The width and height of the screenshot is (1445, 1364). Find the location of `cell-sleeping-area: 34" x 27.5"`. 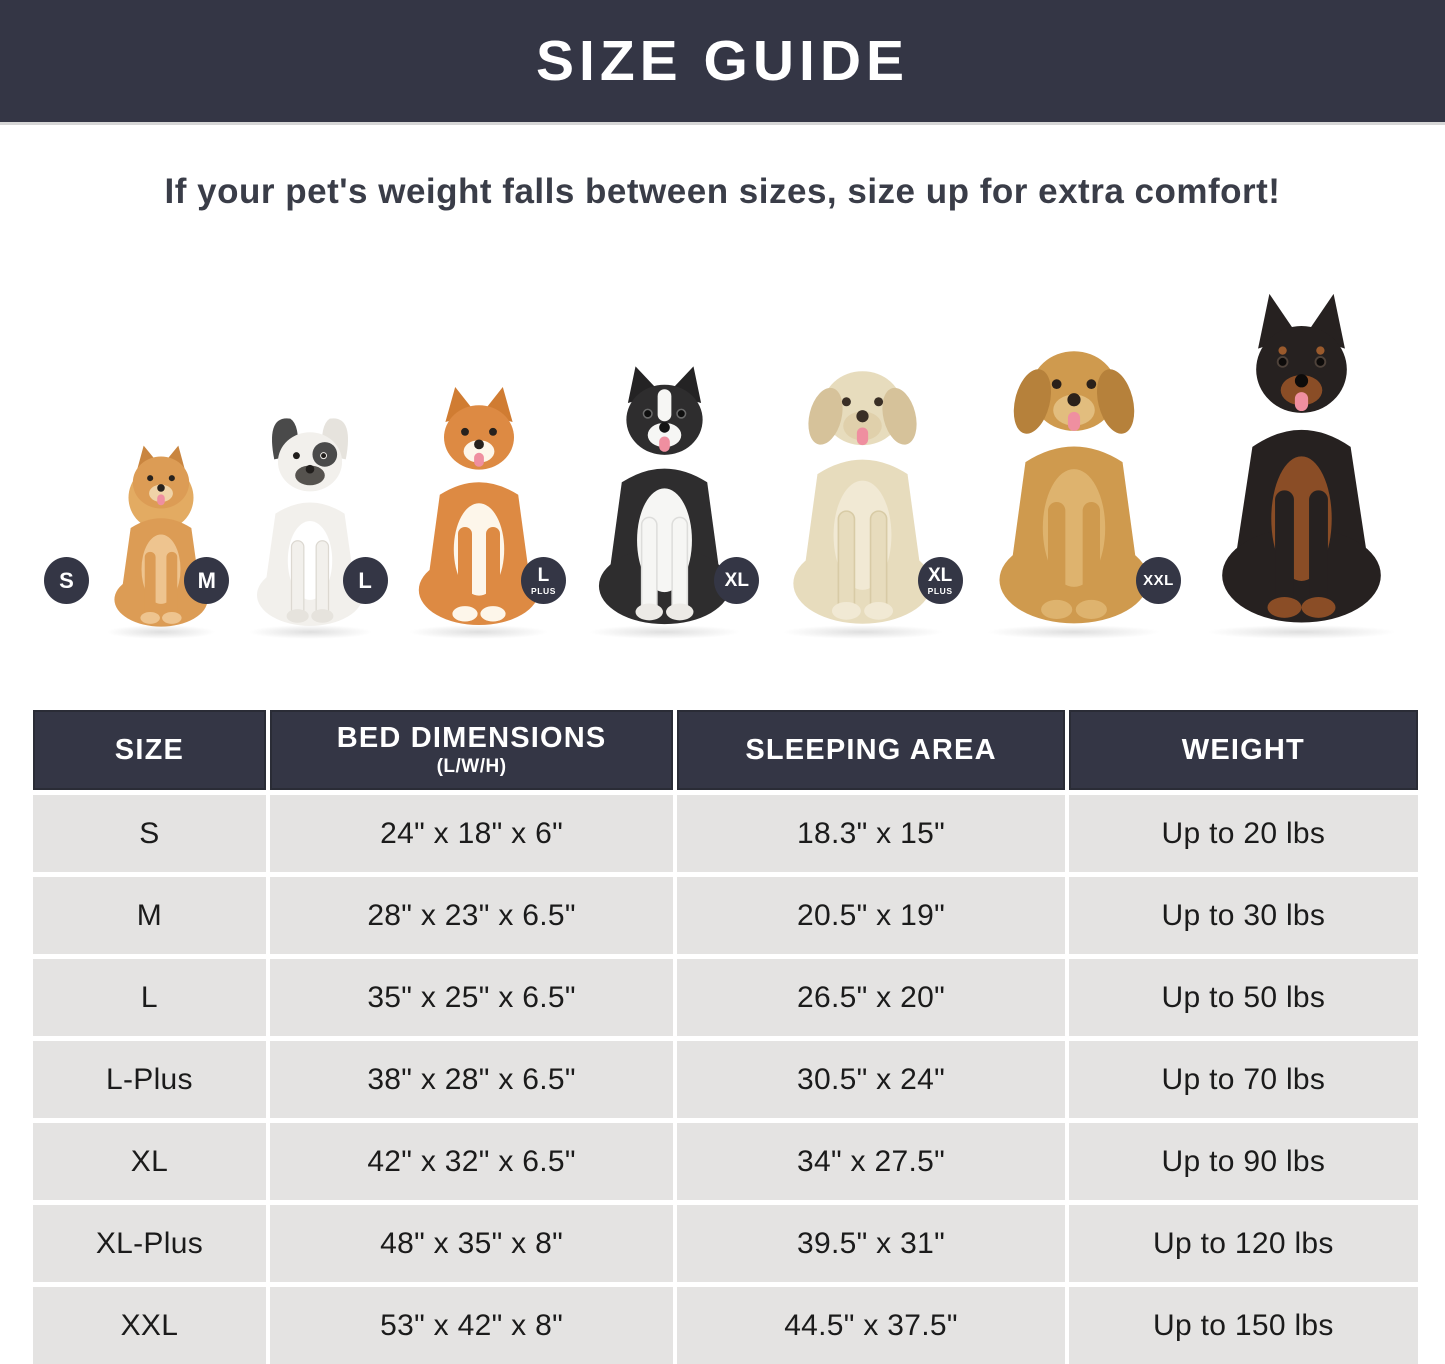

cell-sleeping-area: 34" x 27.5" is located at coordinates (871, 1161).